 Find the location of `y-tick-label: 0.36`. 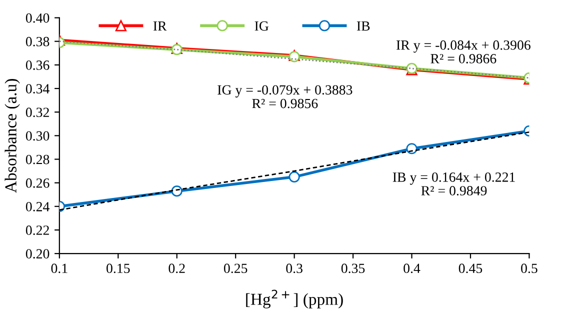

y-tick-label: 0.36 is located at coordinates (38, 65).